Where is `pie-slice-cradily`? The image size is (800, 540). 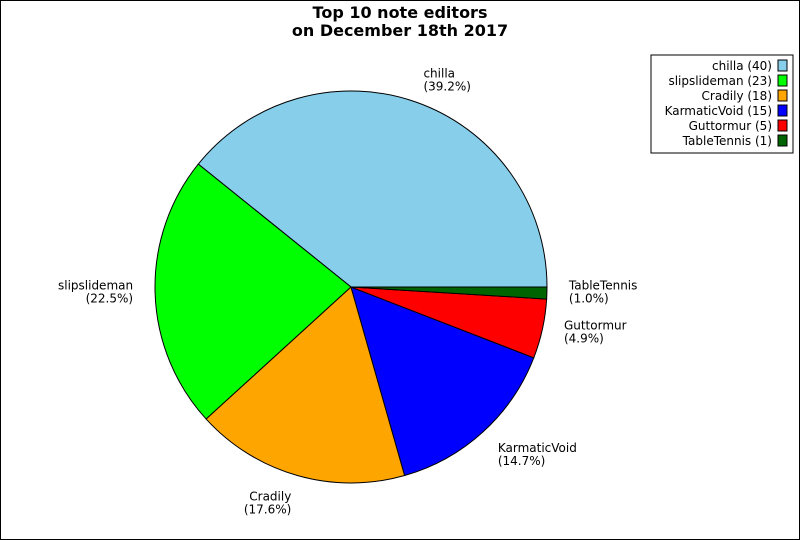 pie-slice-cradily is located at coordinates (305, 385).